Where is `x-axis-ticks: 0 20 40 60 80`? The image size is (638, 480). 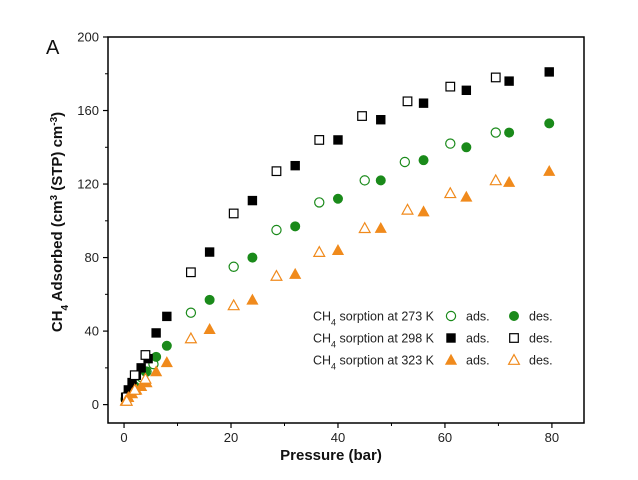
x-axis-ticks: 0 20 40 60 80 is located at coordinates (339, 434).